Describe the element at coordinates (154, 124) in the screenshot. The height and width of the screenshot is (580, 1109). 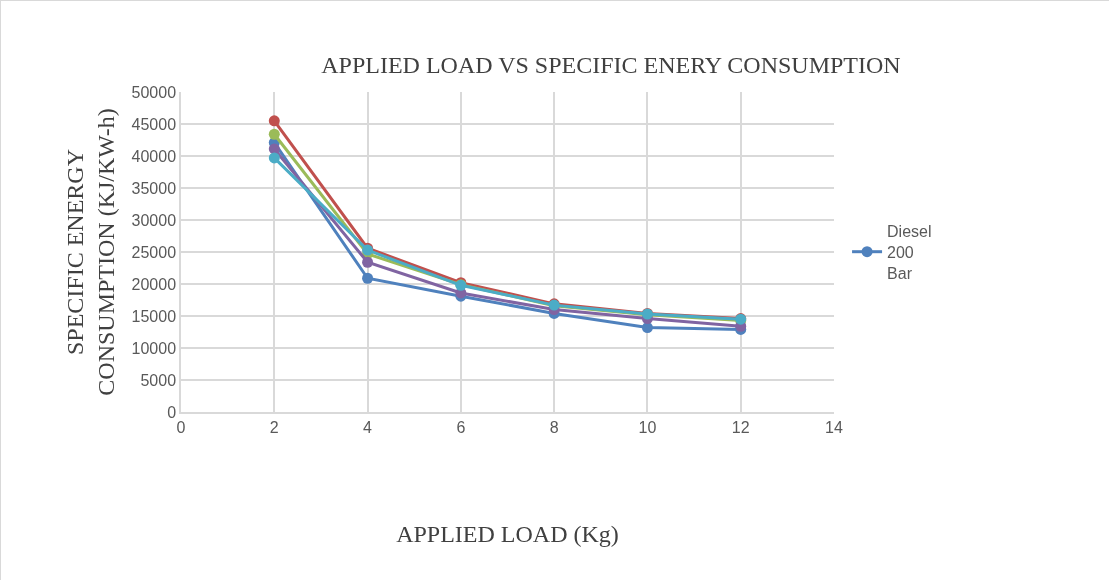
I see `y-tick-label: 45000` at that location.